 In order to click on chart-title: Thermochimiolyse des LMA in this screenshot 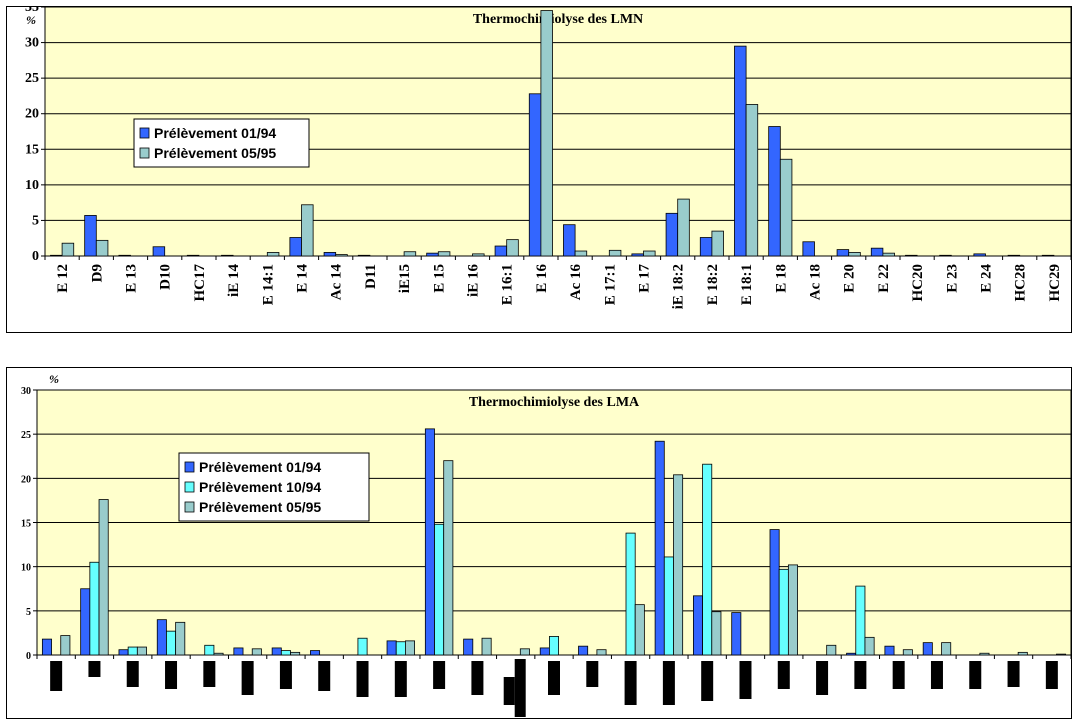, I will do `click(554, 402)`.